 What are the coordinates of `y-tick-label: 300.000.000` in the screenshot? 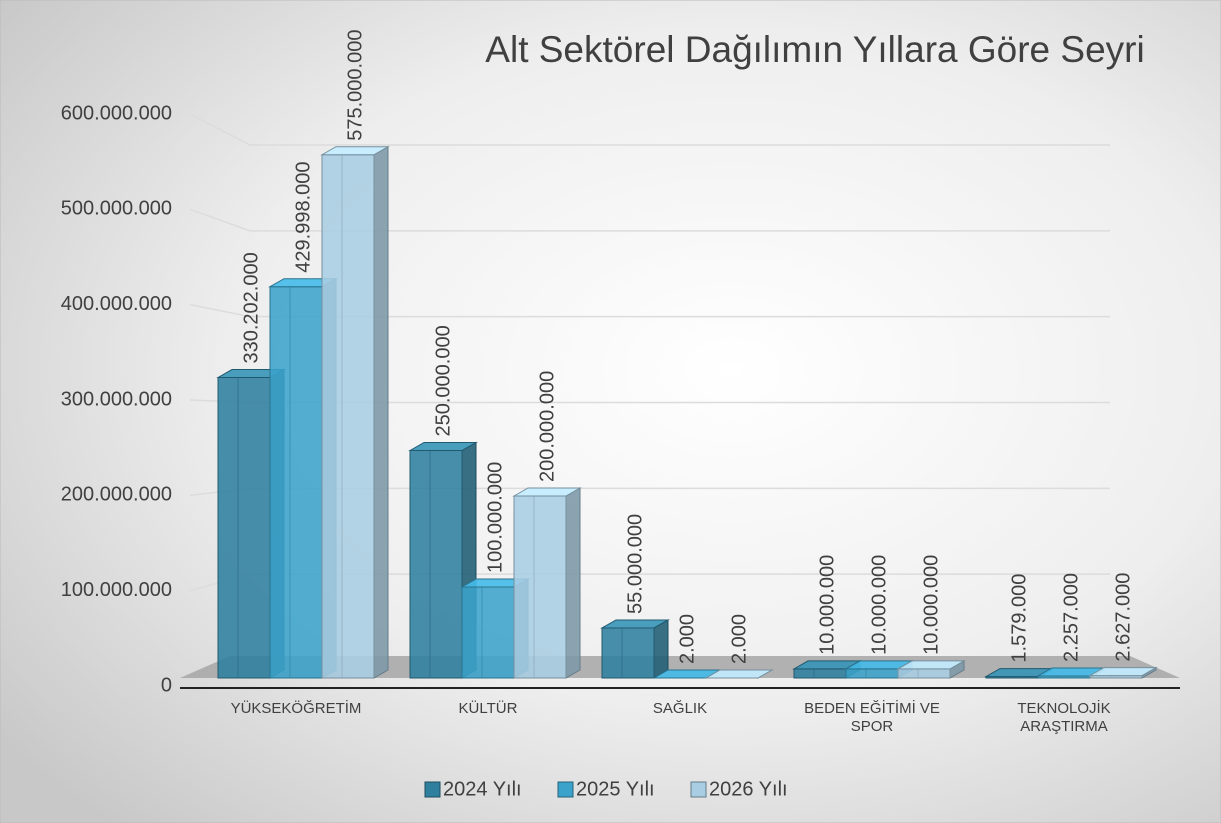 It's located at (116, 399).